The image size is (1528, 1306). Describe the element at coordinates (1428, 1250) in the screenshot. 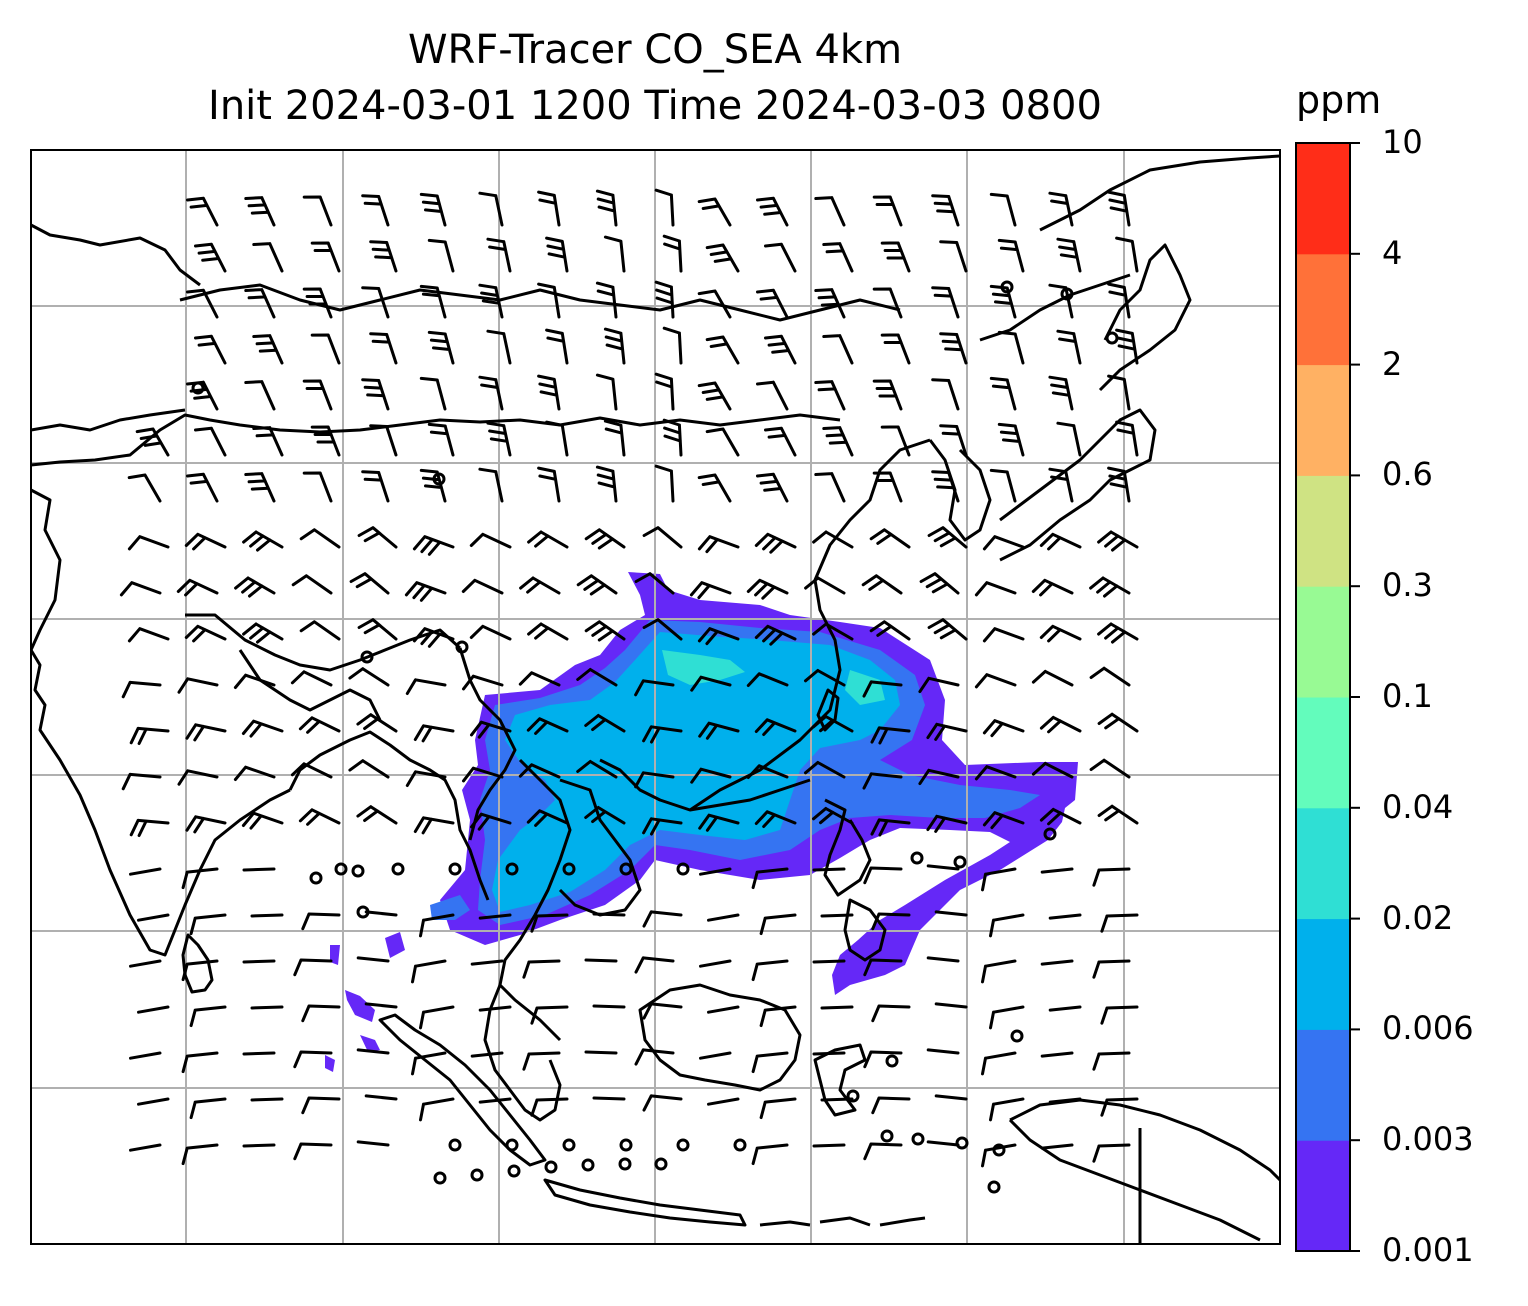

I see `colorbar-tick-label: 0.001` at that location.